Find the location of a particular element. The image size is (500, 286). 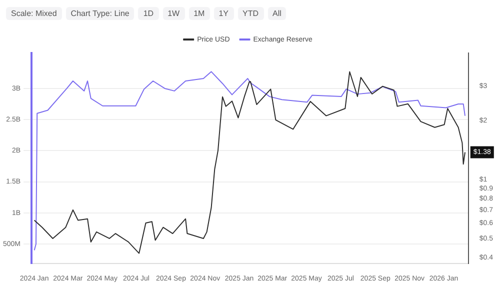

text: Chart Type: Line is located at coordinates (100, 13).